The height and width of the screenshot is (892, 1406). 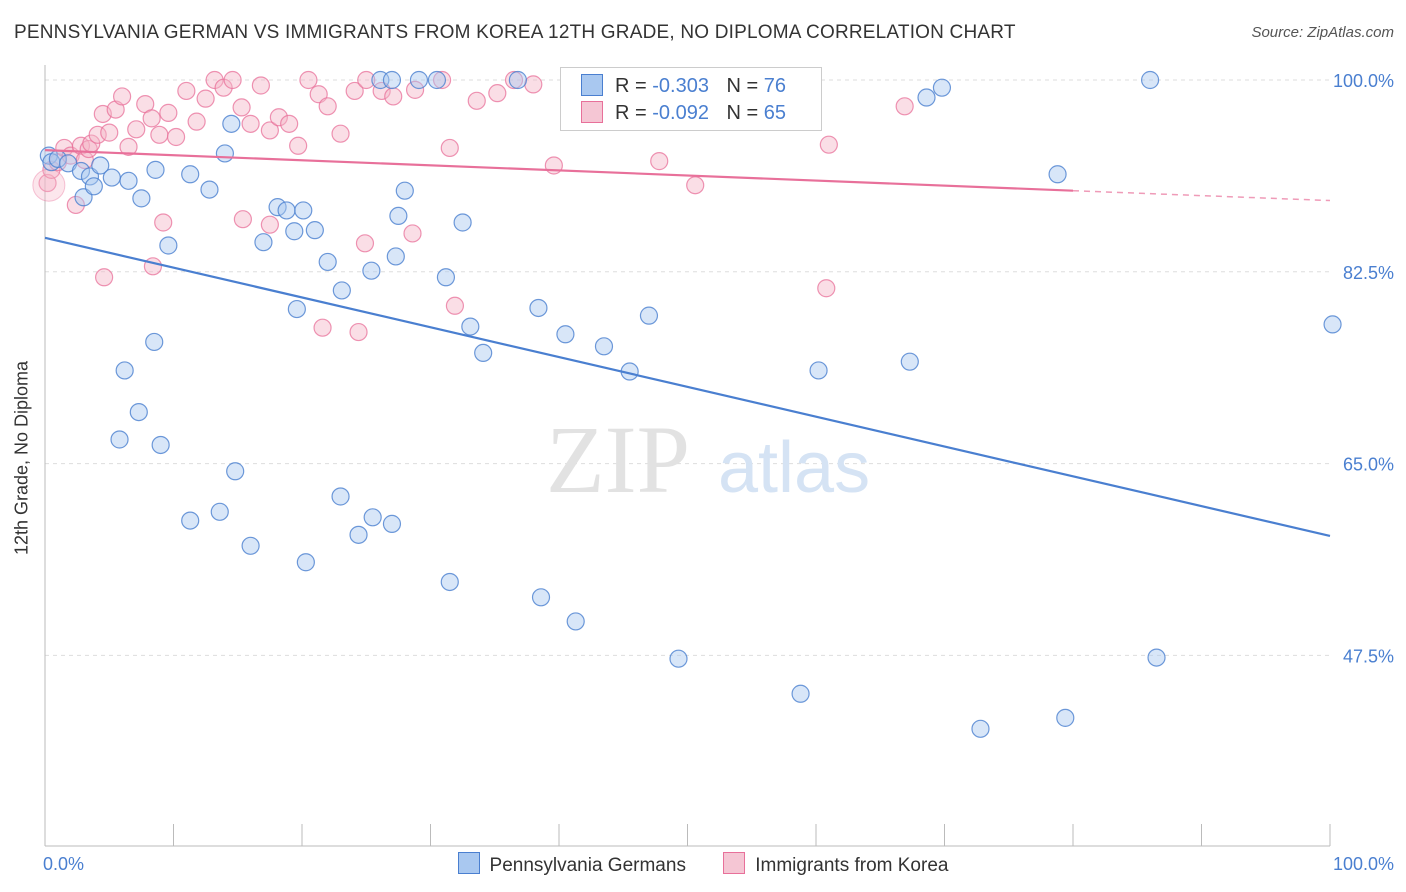 I want to click on source-label: Source: ZipAtlas.com, so click(x=1322, y=32).